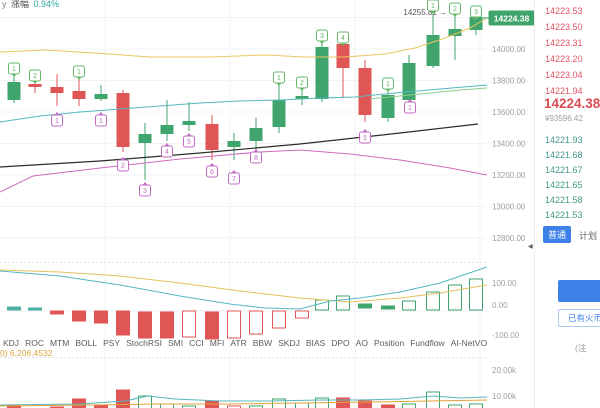 The image size is (600, 408). What do you see at coordinates (34, 343) in the screenshot?
I see `indicator-tab-roc: ROC` at bounding box center [34, 343].